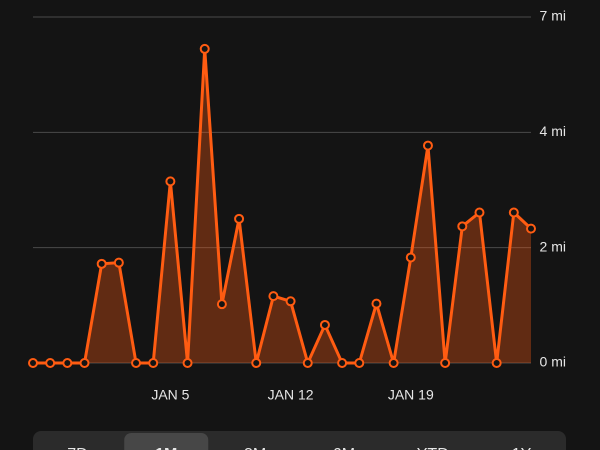  I want to click on tab-label: 1M, so click(166, 448).